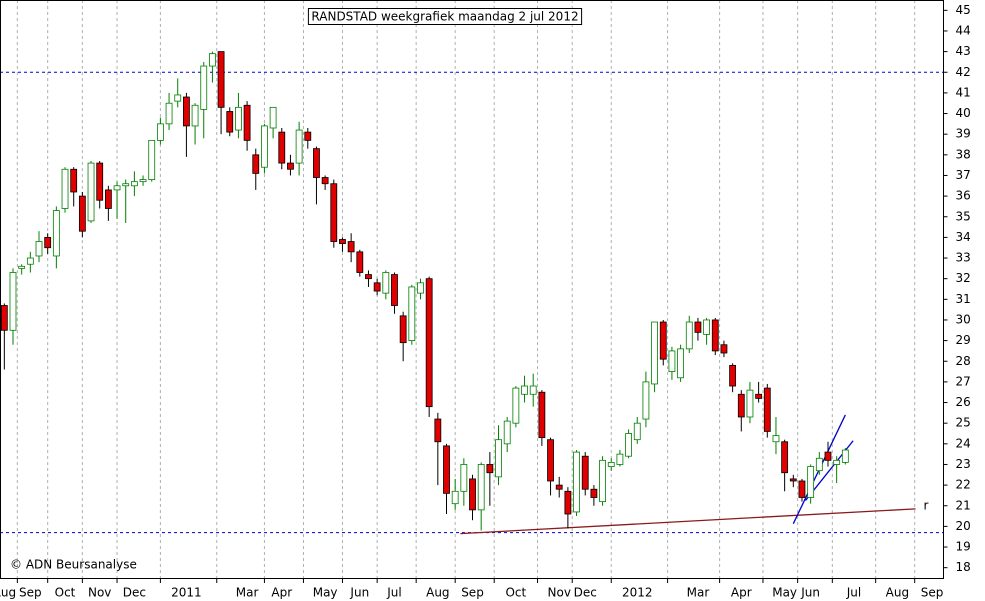  Describe the element at coordinates (963, 216) in the screenshot. I see `y-tick-label: 35` at that location.